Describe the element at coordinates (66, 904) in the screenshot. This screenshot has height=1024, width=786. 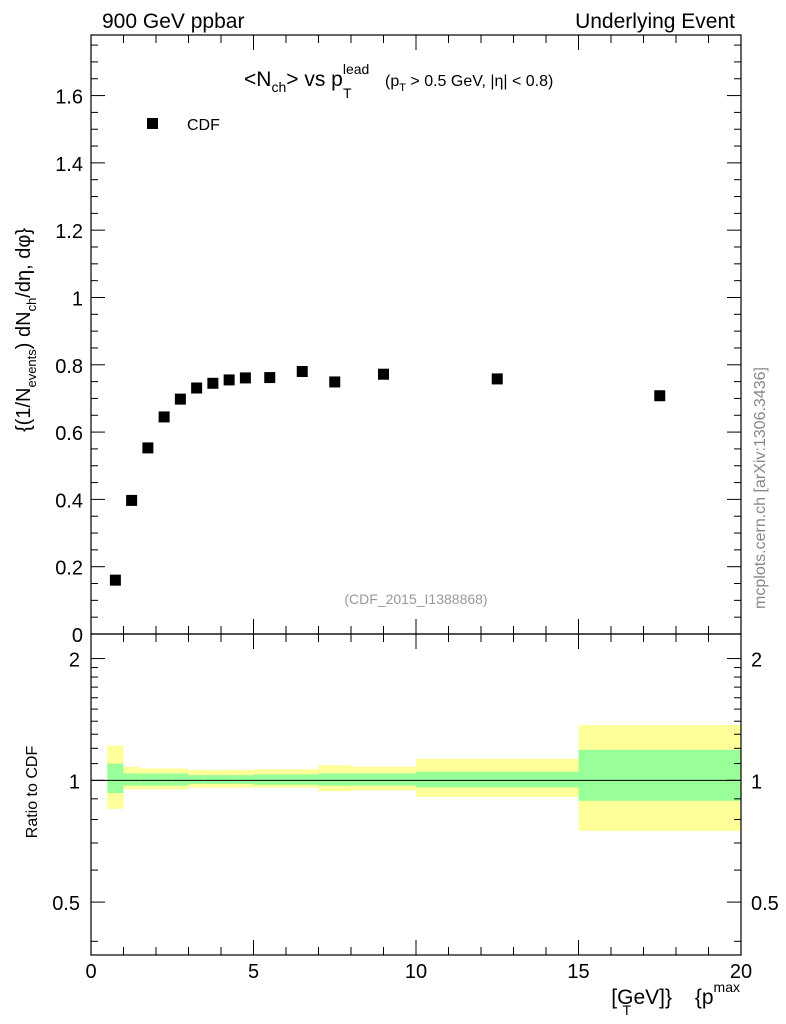
I see `ratio-ytick-label-left-0: 0.5` at that location.